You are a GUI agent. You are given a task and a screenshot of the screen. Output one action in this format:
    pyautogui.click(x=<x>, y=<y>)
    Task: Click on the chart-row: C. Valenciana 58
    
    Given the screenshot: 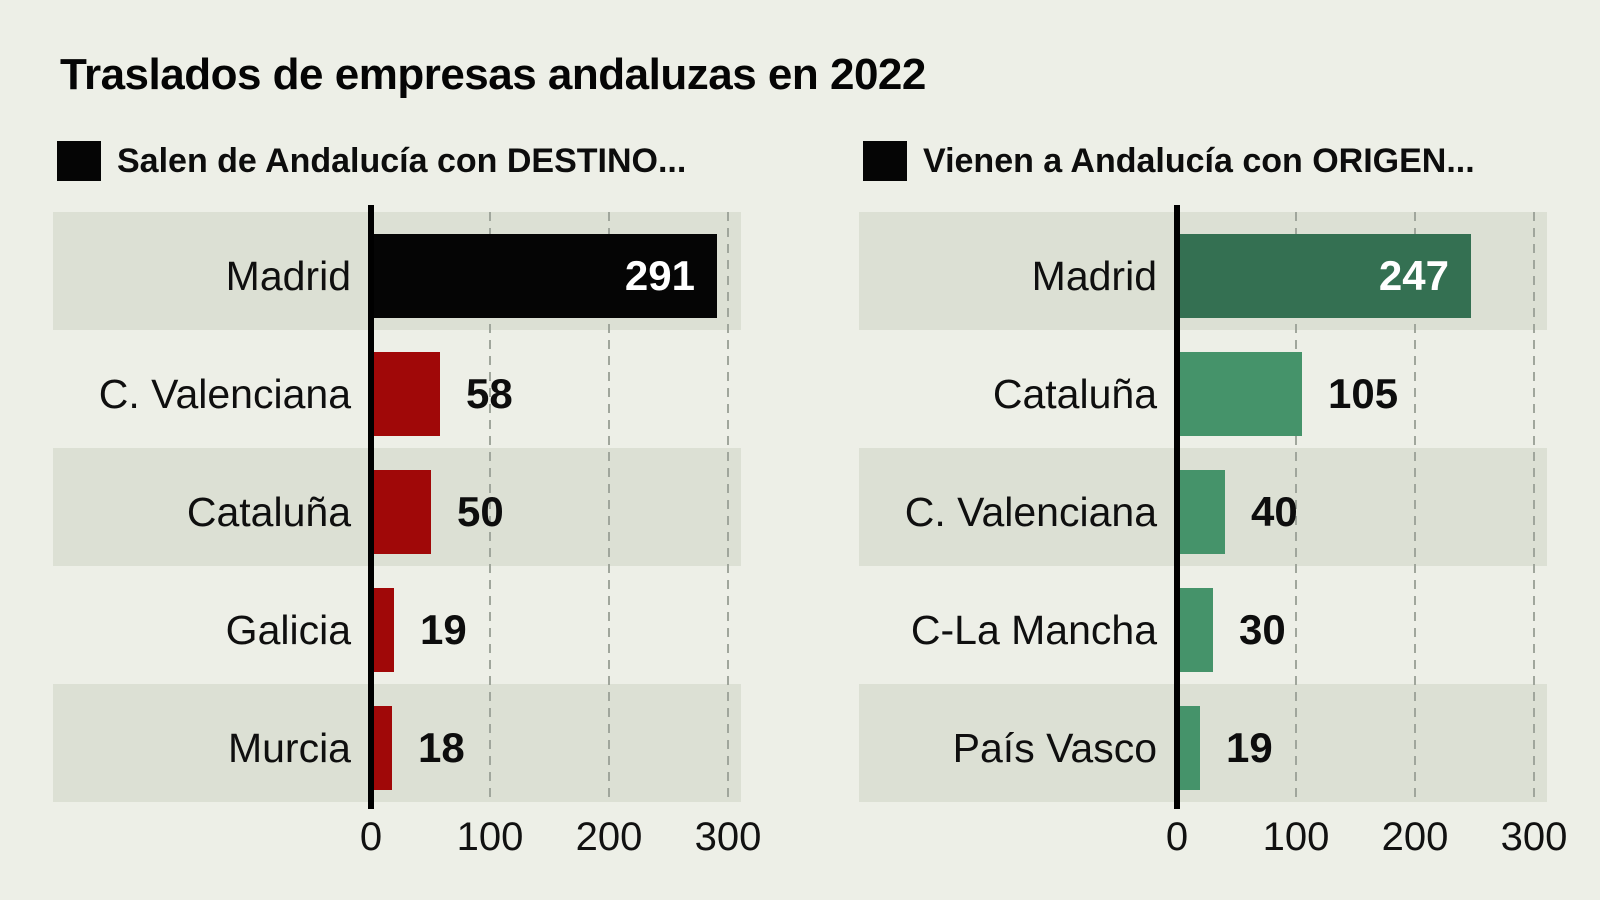 What is the action you would take?
    pyautogui.click(x=397, y=389)
    